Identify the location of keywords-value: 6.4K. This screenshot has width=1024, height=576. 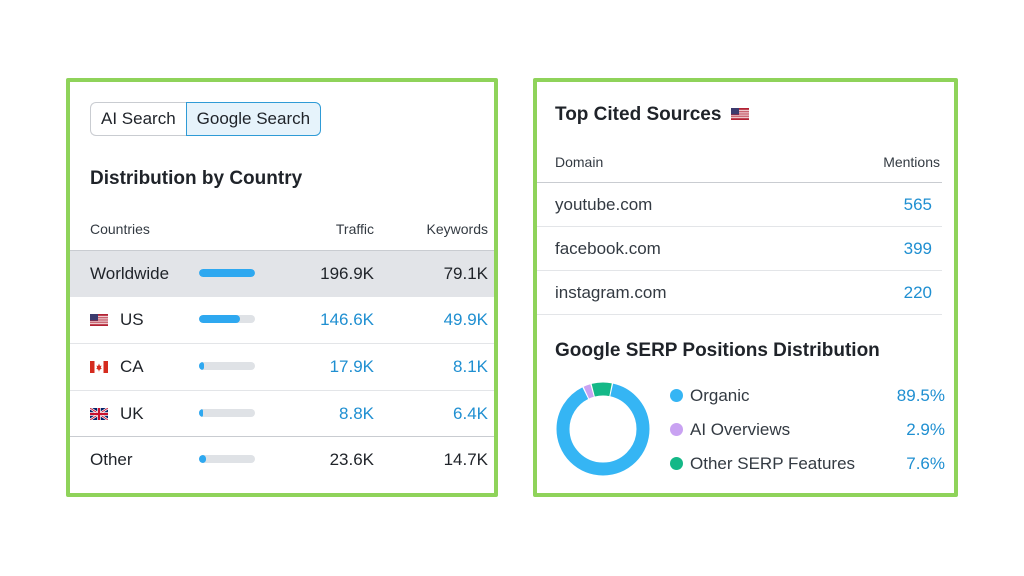
(470, 413).